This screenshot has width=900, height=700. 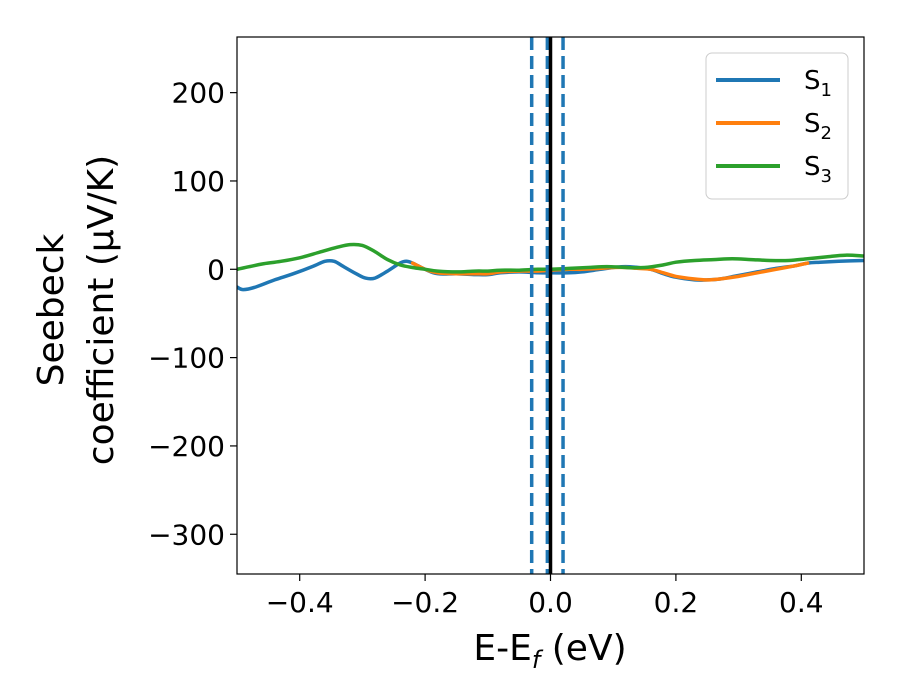 I want to click on vline-layer, so click(x=547, y=305).